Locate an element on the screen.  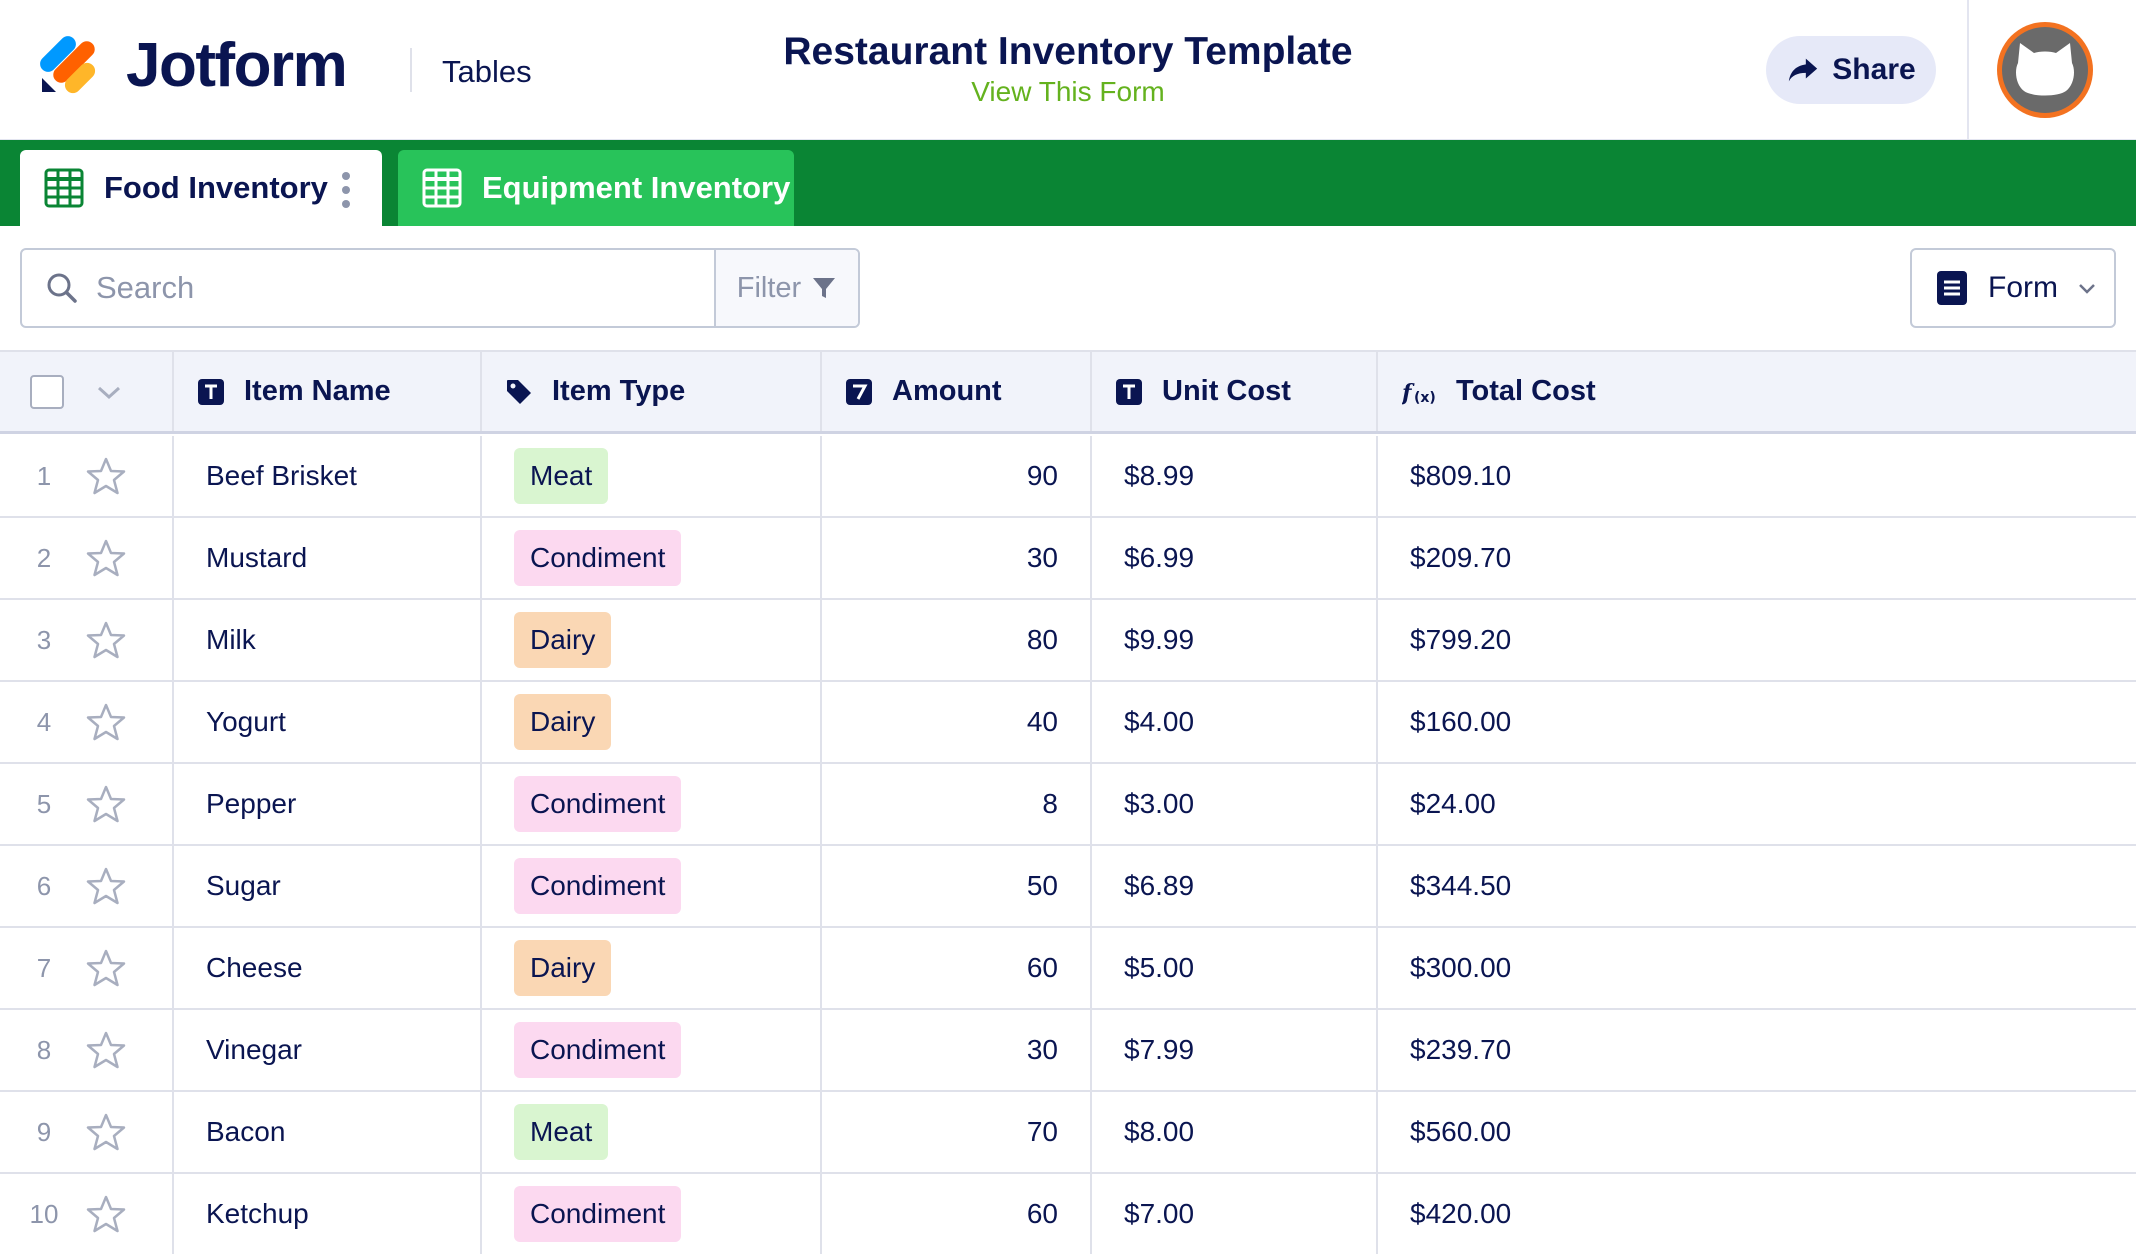
jotform-logo-icon is located at coordinates (72, 62).